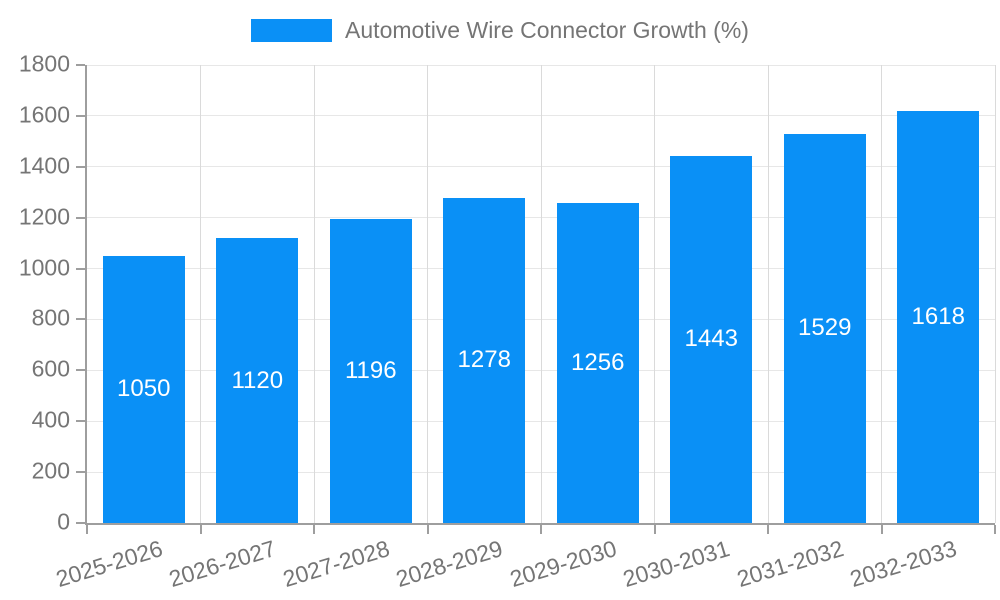 This screenshot has width=1000, height=600. What do you see at coordinates (50, 368) in the screenshot?
I see `y-tick-label: 600` at bounding box center [50, 368].